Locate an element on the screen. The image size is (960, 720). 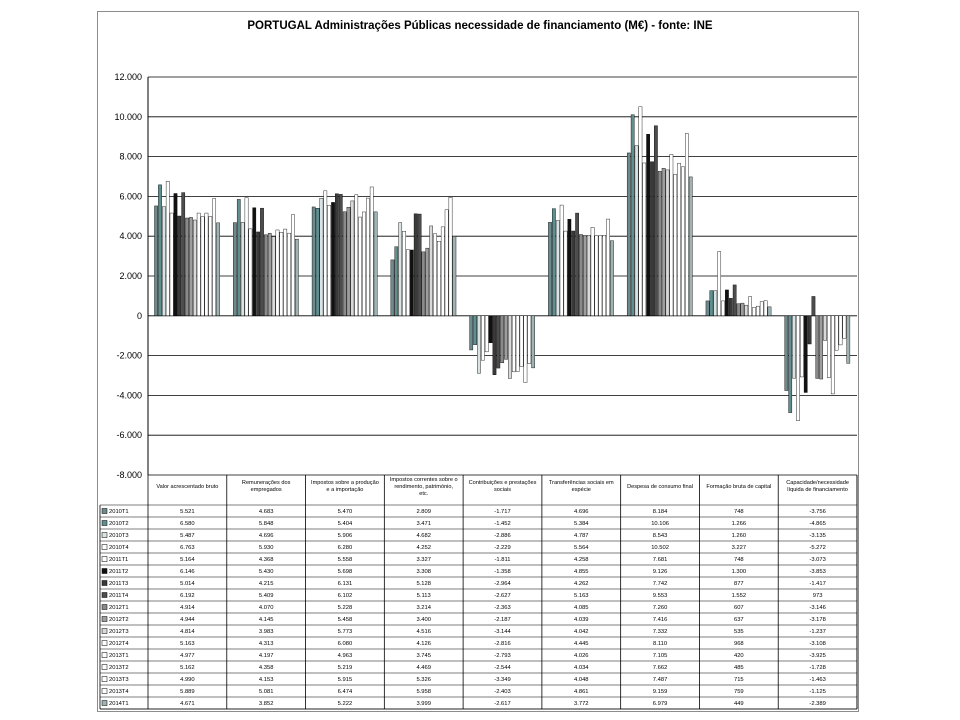
table-cell: -3.146 is located at coordinates (817, 608).